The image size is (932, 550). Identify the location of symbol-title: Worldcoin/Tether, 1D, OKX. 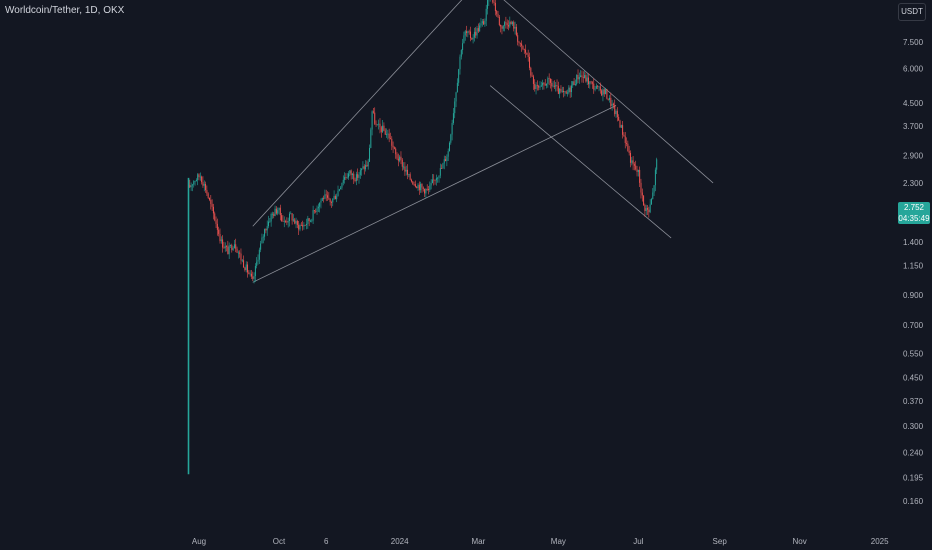
(65, 10).